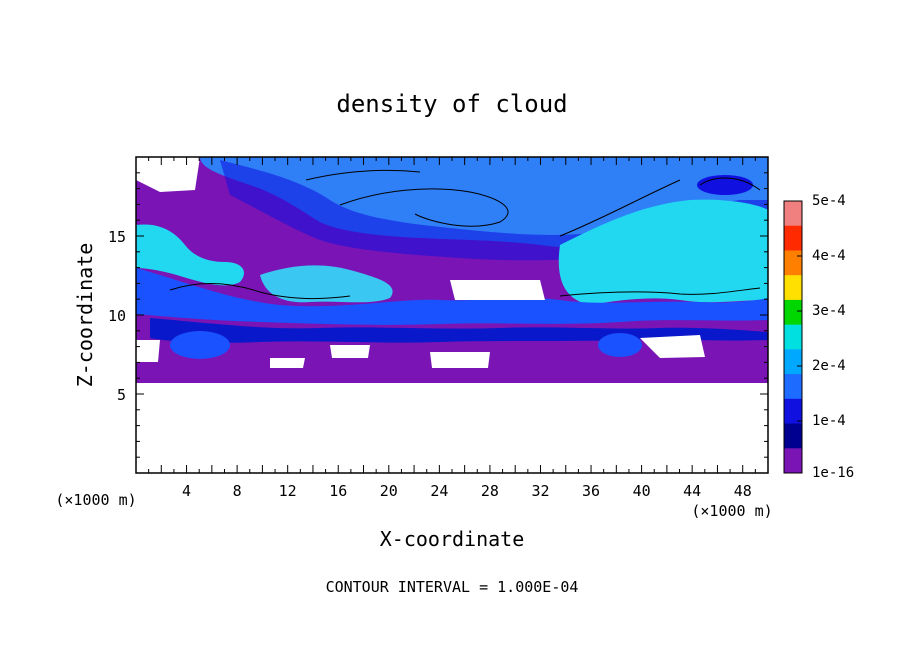 This screenshot has height=654, width=904. What do you see at coordinates (829, 421) in the screenshot?
I see `colorbar-label: 1e-4` at bounding box center [829, 421].